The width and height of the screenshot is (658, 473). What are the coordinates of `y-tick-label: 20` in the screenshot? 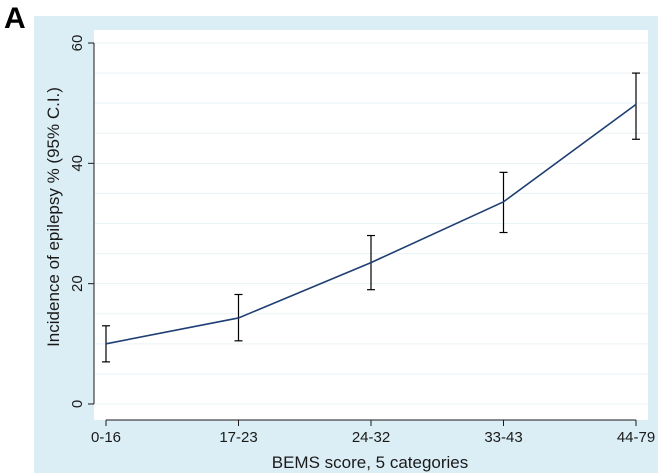 It's located at (77, 283).